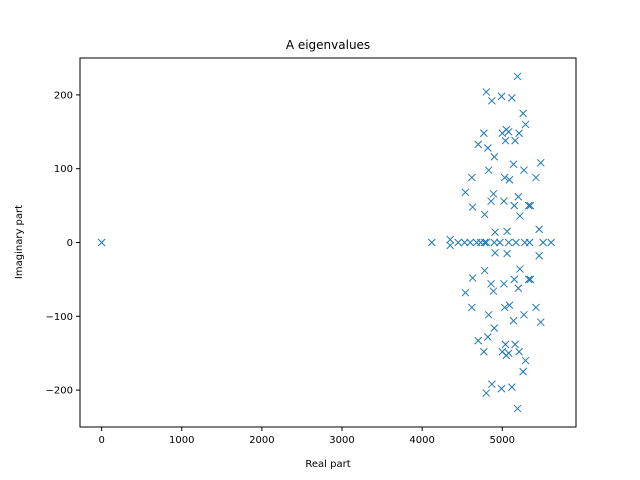 The width and height of the screenshot is (640, 480). What do you see at coordinates (19, 242) in the screenshot?
I see `y-axis-label: Imaginary part` at bounding box center [19, 242].